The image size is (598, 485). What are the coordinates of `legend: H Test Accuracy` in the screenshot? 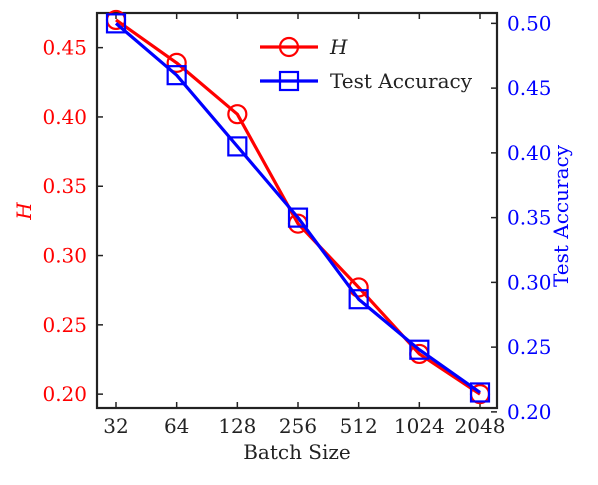 It's located at (366, 64).